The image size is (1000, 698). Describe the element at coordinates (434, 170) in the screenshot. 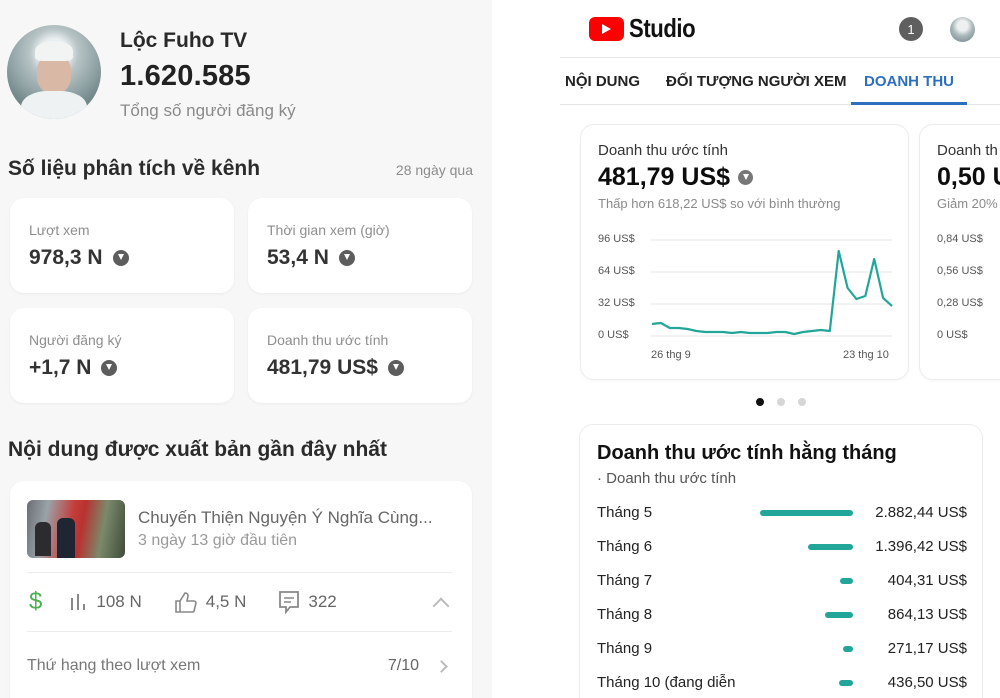

I see `analytics-period: 28 ngày qua` at that location.